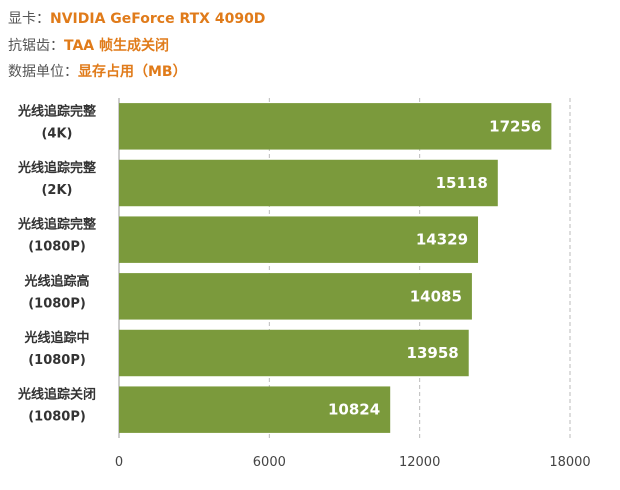 The width and height of the screenshot is (620, 490). Describe the element at coordinates (56, 133) in the screenshot. I see `category-label: (4K)` at that location.